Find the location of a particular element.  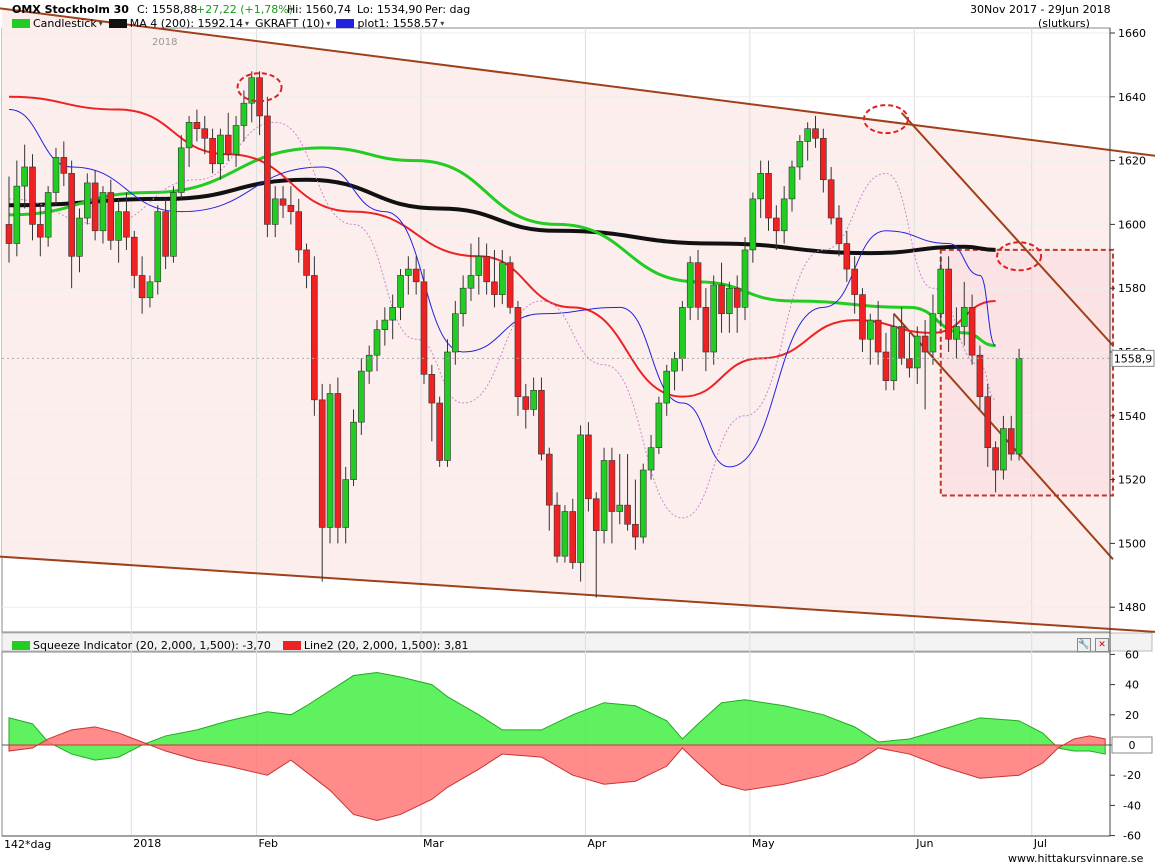

low-value: Lo: 1534,90 is located at coordinates (390, 9).